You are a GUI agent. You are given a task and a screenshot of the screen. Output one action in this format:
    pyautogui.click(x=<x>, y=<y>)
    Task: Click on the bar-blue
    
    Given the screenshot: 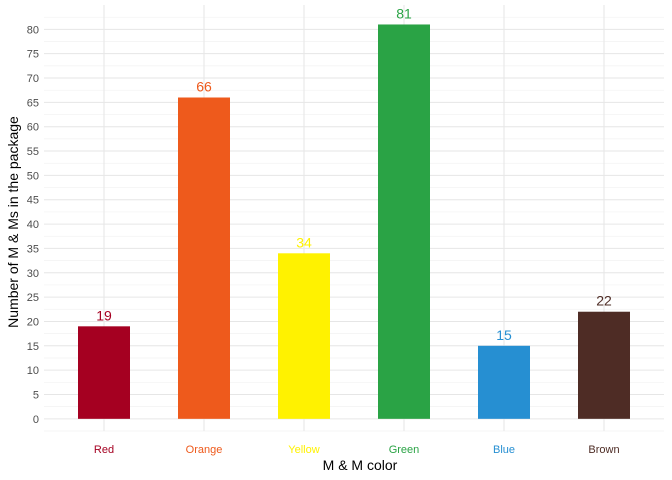 What is the action you would take?
    pyautogui.click(x=504, y=382)
    